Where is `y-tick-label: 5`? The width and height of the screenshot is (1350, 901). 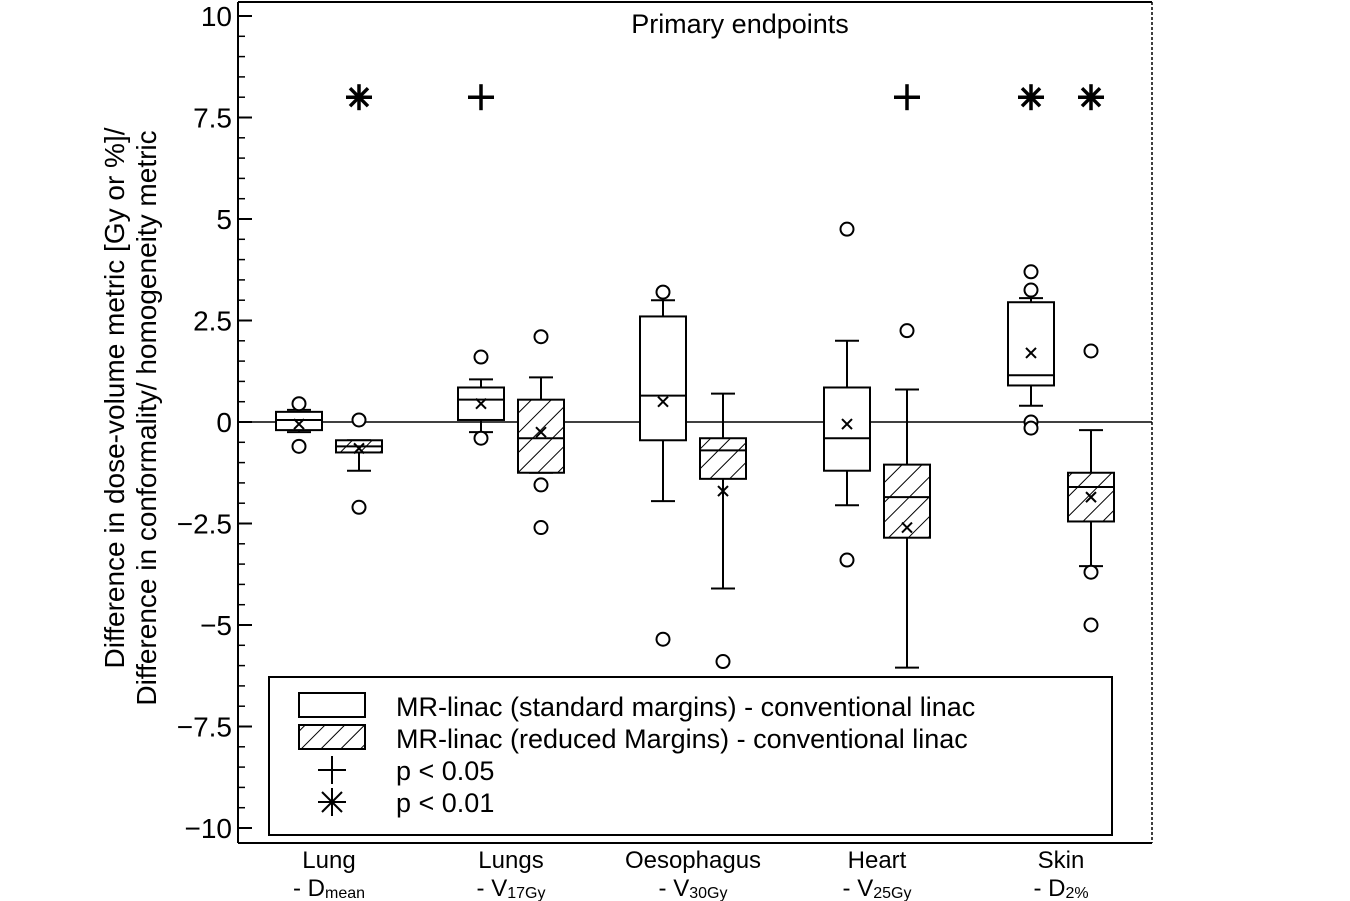 y-tick-label: 5 is located at coordinates (224, 219).